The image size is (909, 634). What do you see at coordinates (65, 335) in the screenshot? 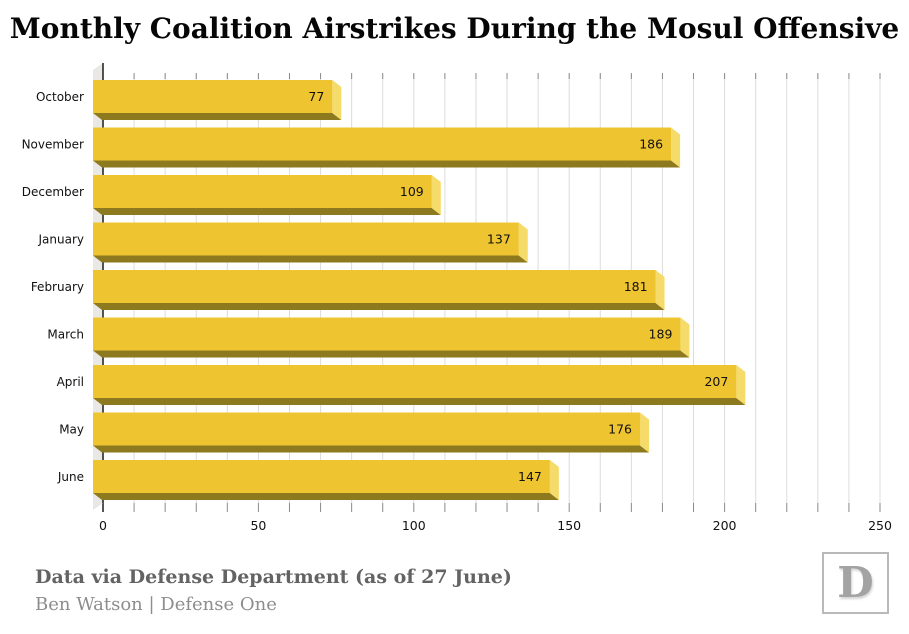
I see `category-label-march: March` at bounding box center [65, 335].